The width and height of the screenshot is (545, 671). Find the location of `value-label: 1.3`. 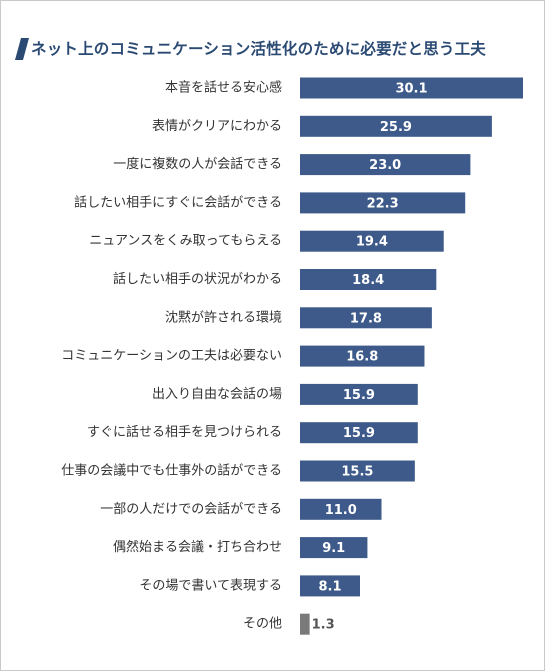

value-label: 1.3 is located at coordinates (323, 625).